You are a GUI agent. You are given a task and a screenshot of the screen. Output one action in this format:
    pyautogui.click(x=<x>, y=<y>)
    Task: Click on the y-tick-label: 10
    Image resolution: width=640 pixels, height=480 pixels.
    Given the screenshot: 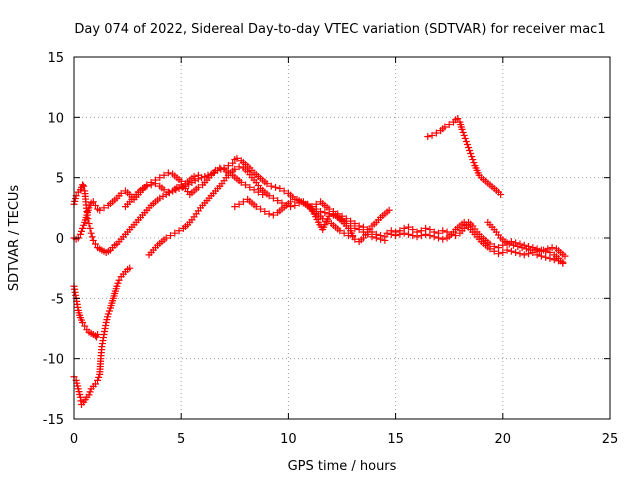 What is the action you would take?
    pyautogui.click(x=55, y=118)
    